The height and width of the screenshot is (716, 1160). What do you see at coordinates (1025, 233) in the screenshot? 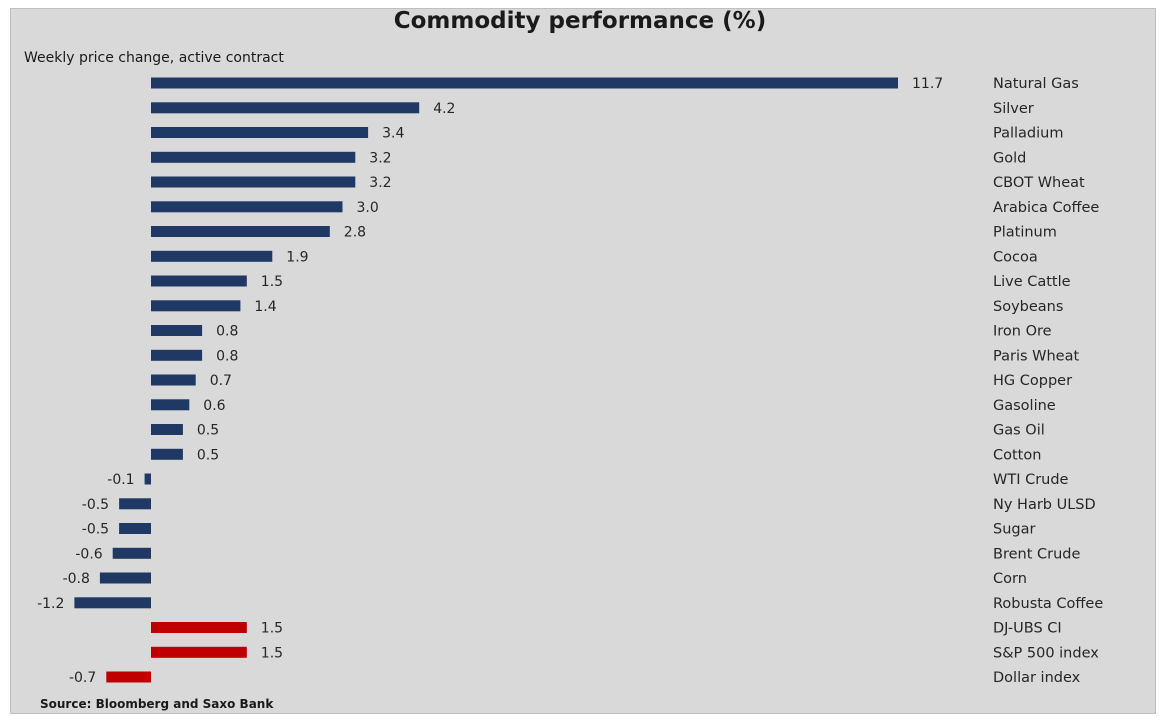
I see `category-label: Platinum` at bounding box center [1025, 233].